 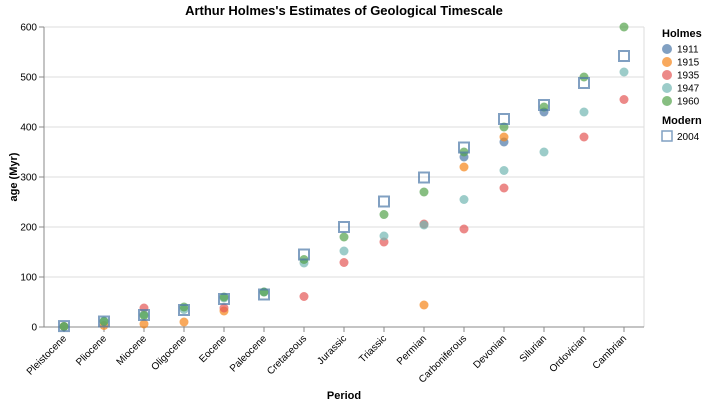 What do you see at coordinates (412, 350) in the screenshot?
I see `x-tick-label: Permian` at bounding box center [412, 350].